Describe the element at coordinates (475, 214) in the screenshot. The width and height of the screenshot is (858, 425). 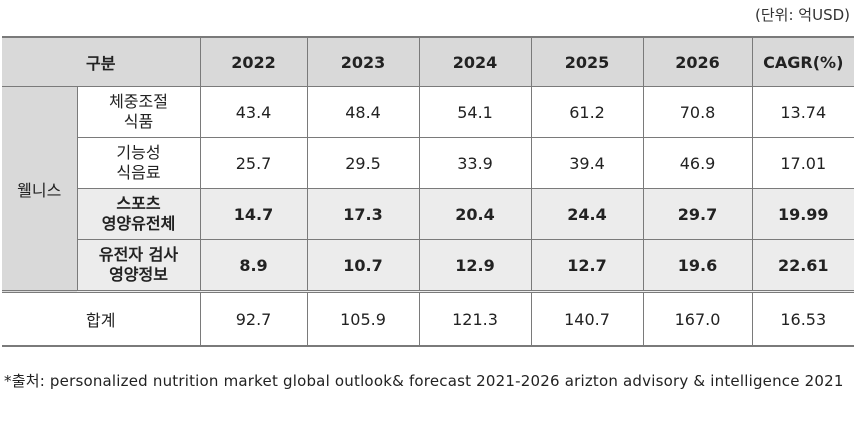
I see `table-cell: 20.4` at that location.